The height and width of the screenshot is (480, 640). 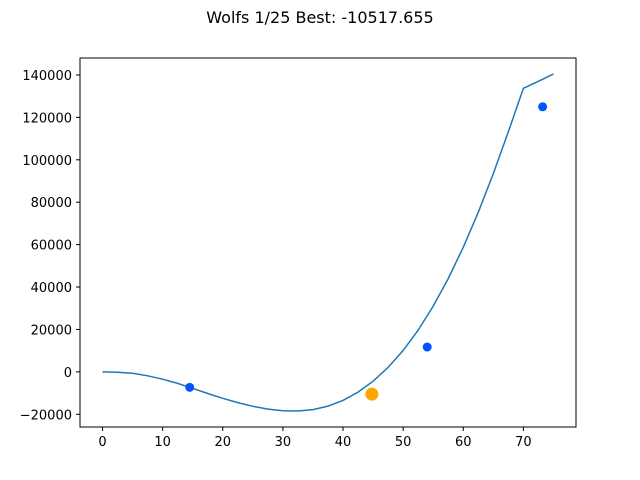 What do you see at coordinates (463, 442) in the screenshot?
I see `x-tick-label: 60` at bounding box center [463, 442].